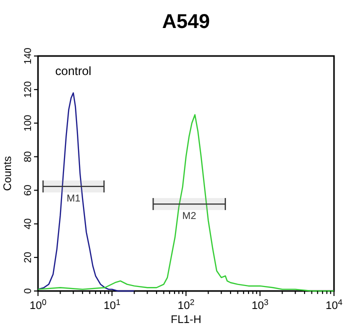 The width and height of the screenshot is (350, 327). Describe the element at coordinates (186, 320) in the screenshot. I see `x-axis-title: FL1-H` at that location.